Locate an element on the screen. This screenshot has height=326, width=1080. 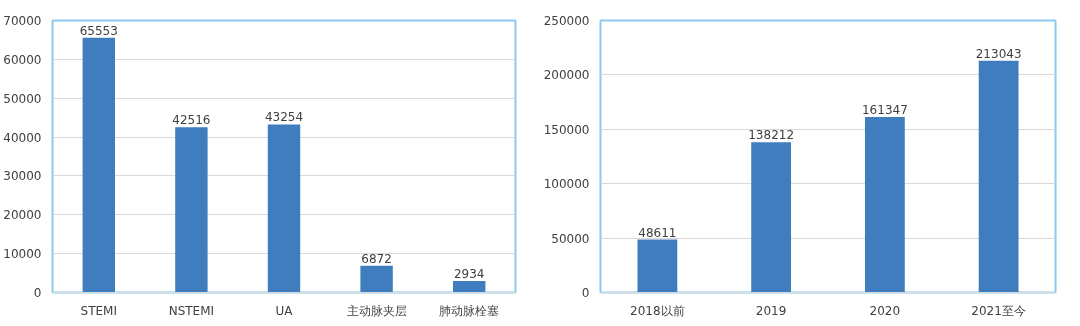
y-tick-label: 30000 is located at coordinates (22, 176).